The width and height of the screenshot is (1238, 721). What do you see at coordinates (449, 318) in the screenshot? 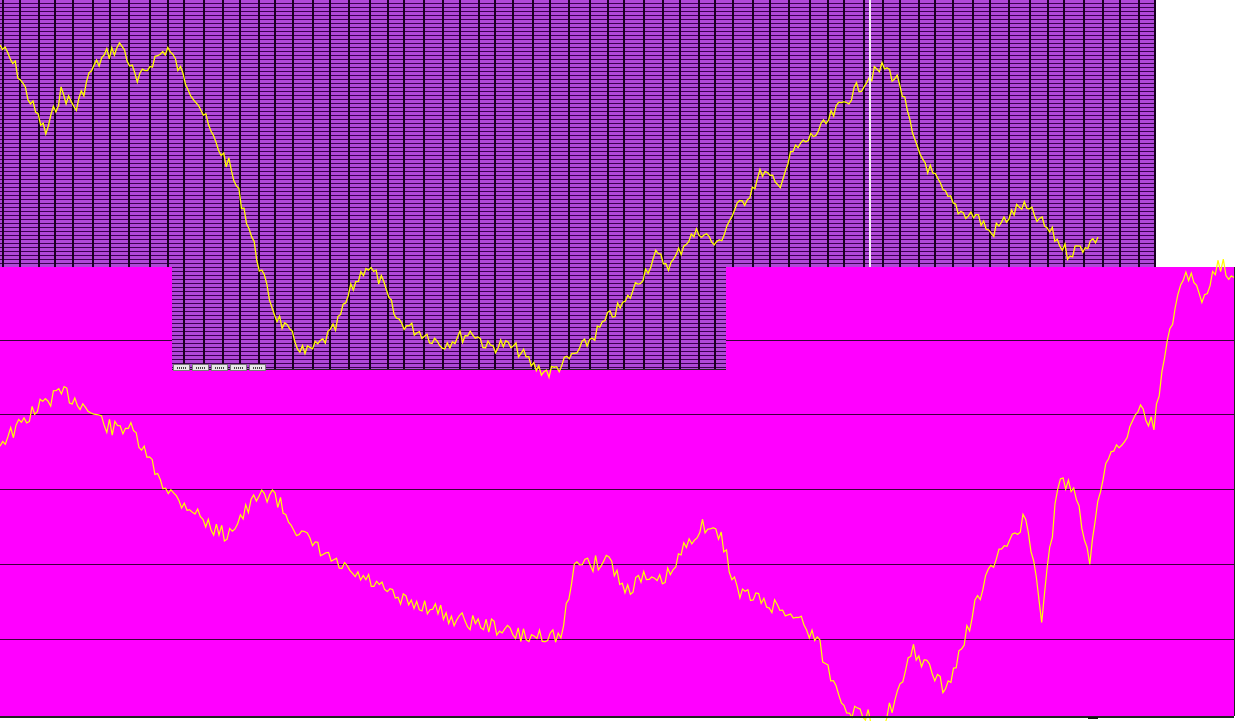
I see `back-panel-lower-section` at bounding box center [449, 318].